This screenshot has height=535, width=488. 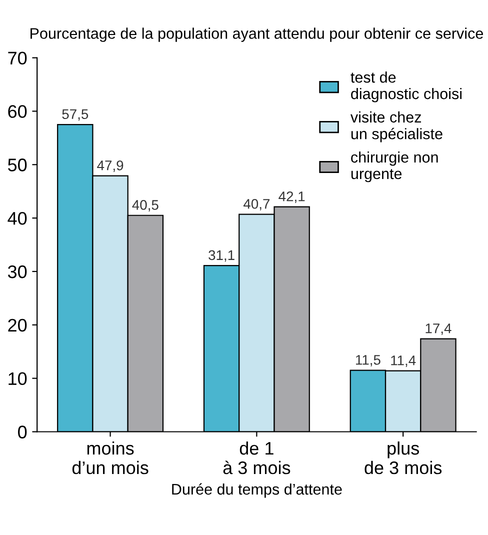 What do you see at coordinates (75, 115) in the screenshot?
I see `data-label: 57,5` at bounding box center [75, 115].